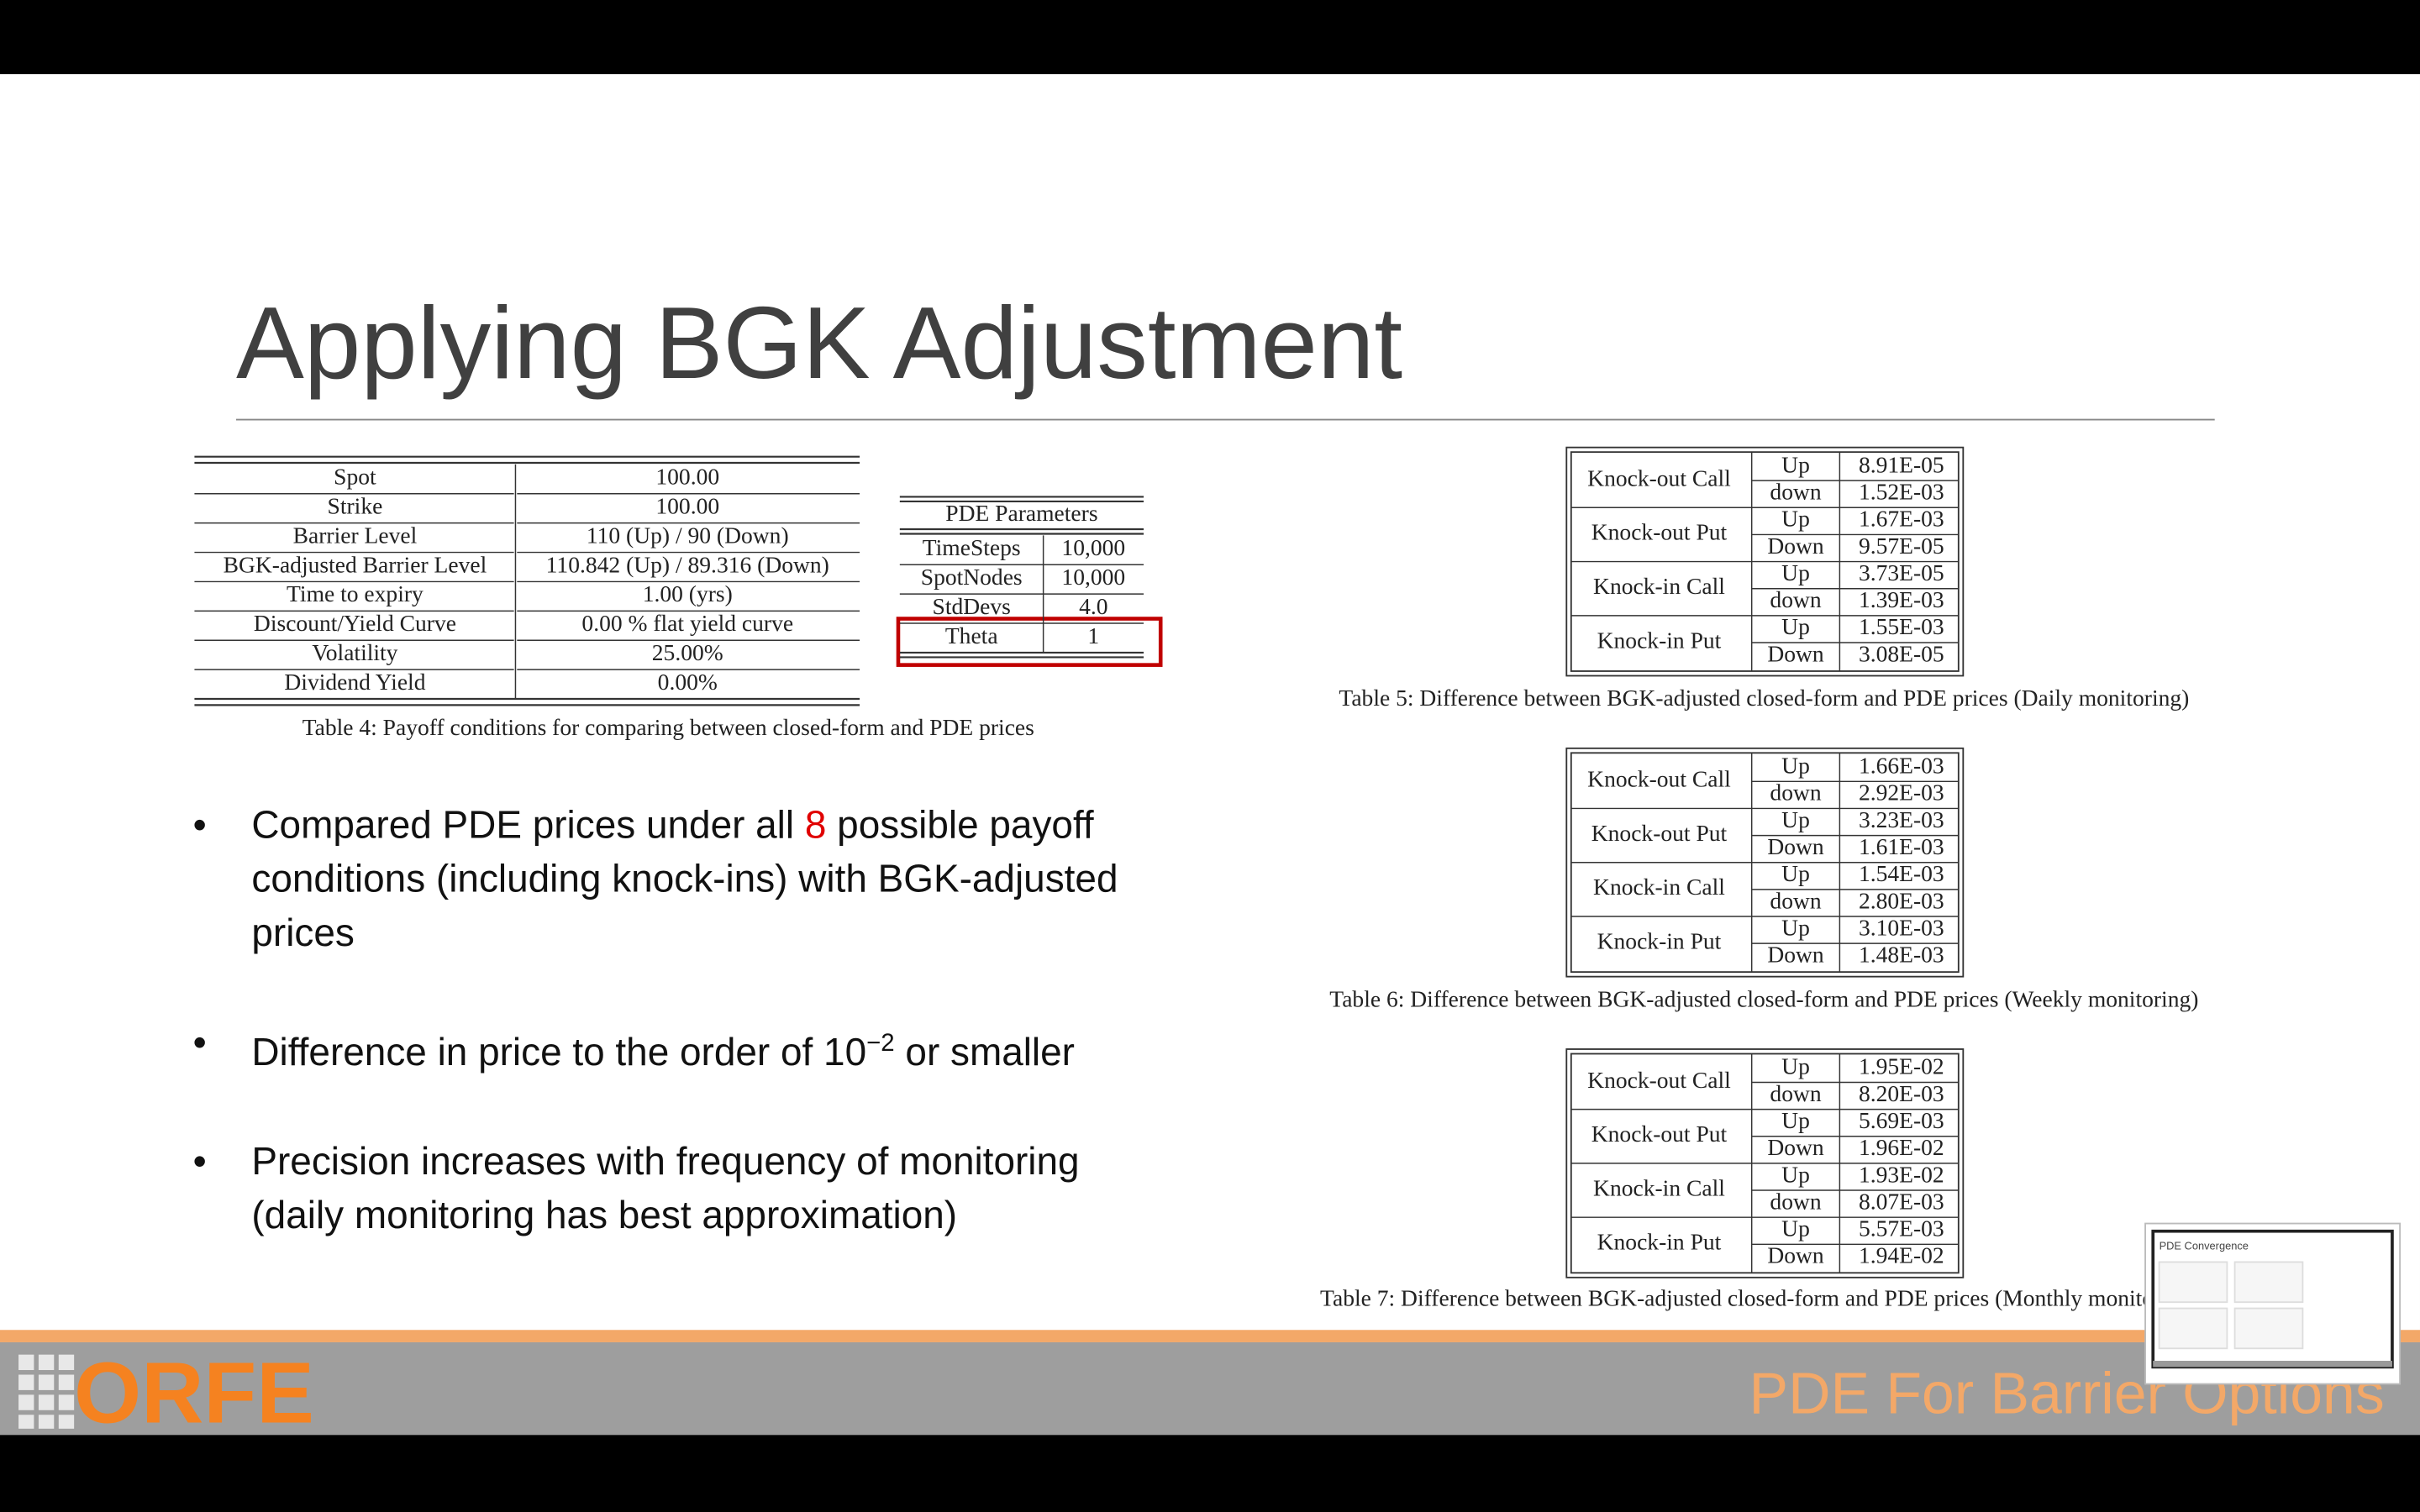  I want to click on param-name: TimeSteps, so click(972, 547).